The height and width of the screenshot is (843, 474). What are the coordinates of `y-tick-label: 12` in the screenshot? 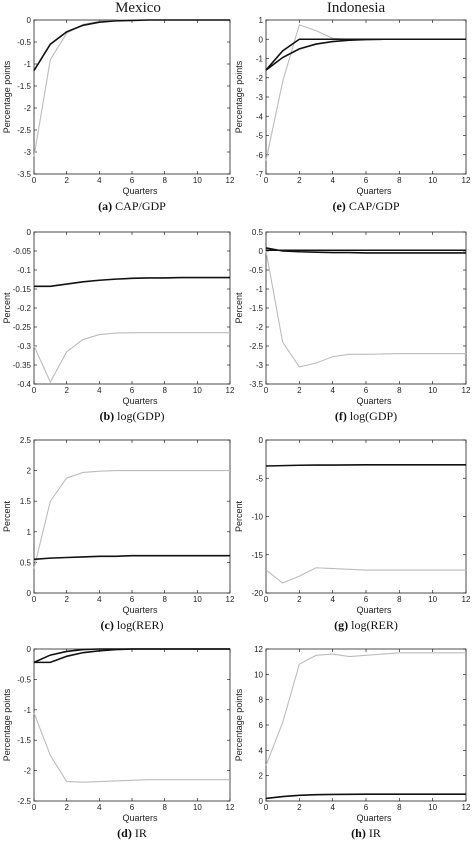 It's located at (258, 649).